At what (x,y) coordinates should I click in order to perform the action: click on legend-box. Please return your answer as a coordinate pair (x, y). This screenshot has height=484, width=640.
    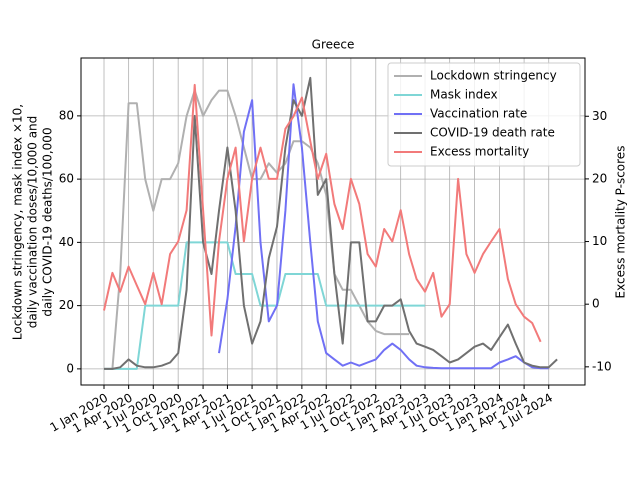
    Looking at the image, I should click on (484, 114).